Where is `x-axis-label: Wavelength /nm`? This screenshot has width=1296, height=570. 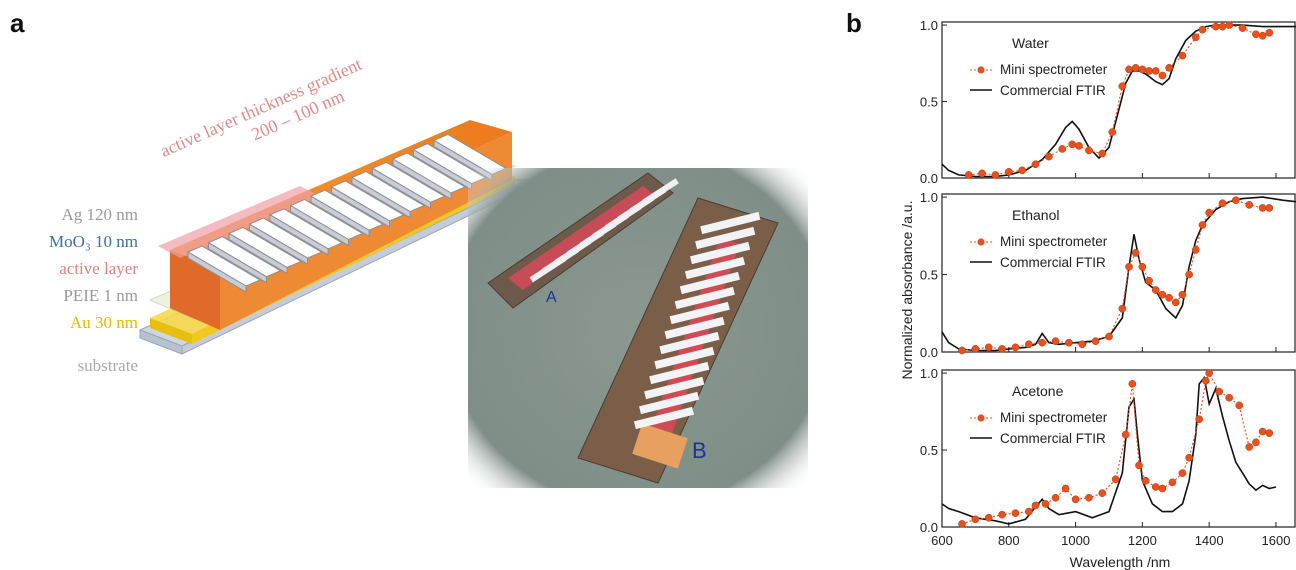
x-axis-label: Wavelength /nm is located at coordinates (1120, 562).